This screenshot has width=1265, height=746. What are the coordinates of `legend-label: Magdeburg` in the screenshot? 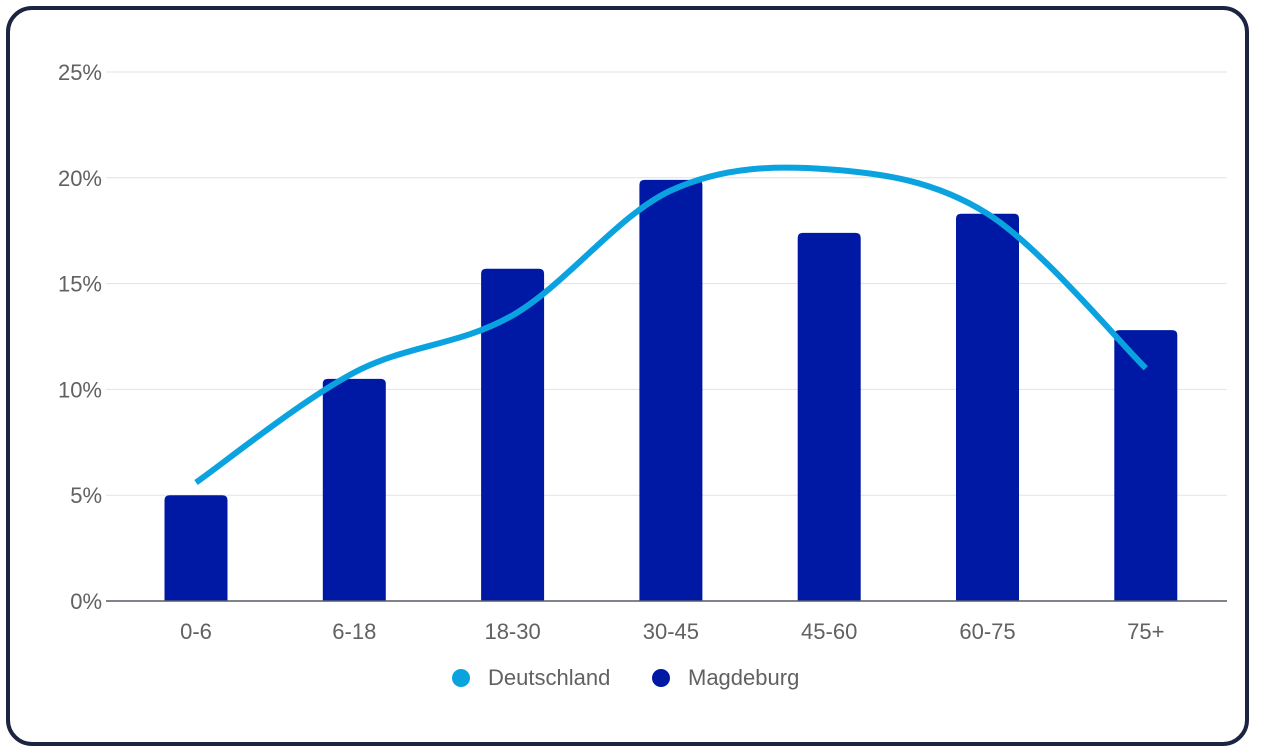 It's located at (743, 677).